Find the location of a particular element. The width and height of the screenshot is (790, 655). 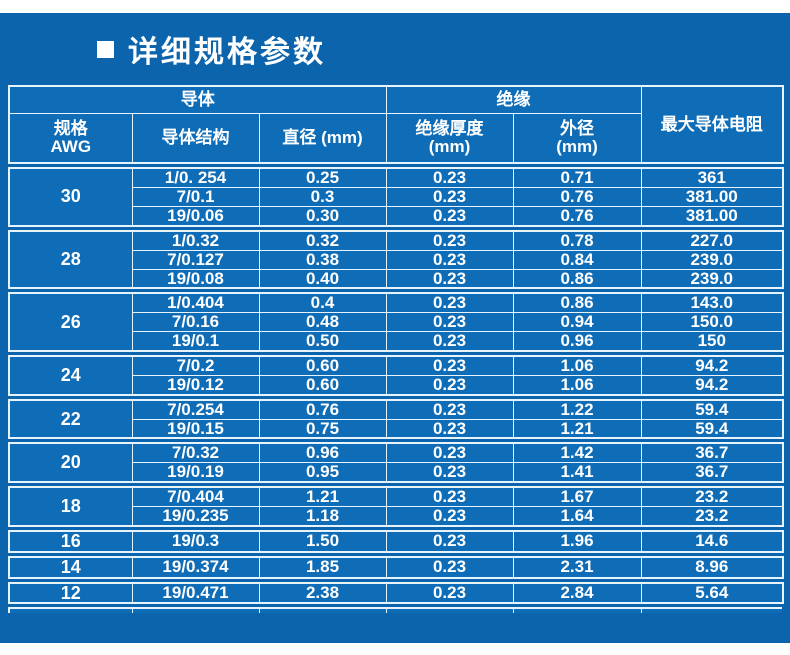

spec-cell: 1.96 is located at coordinates (577, 541).